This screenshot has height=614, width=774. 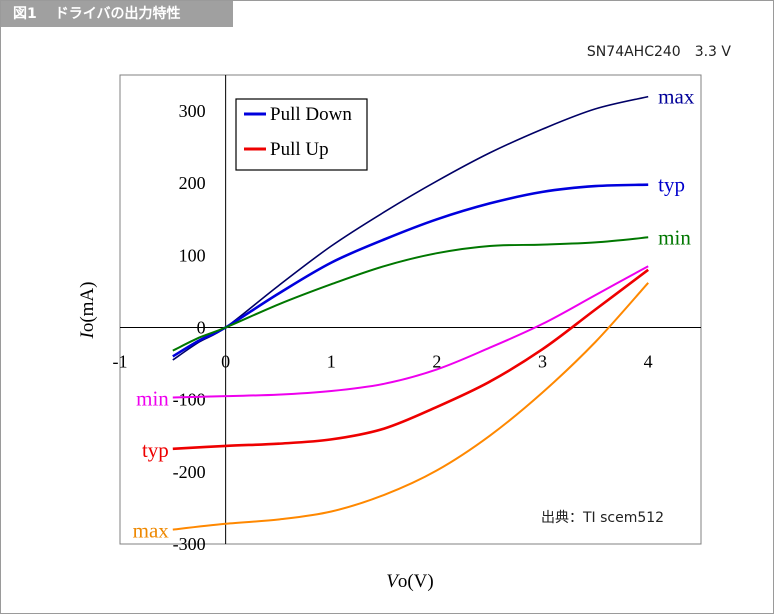 What do you see at coordinates (311, 114) in the screenshot?
I see `legend-pull-down-label: Pull Down` at bounding box center [311, 114].